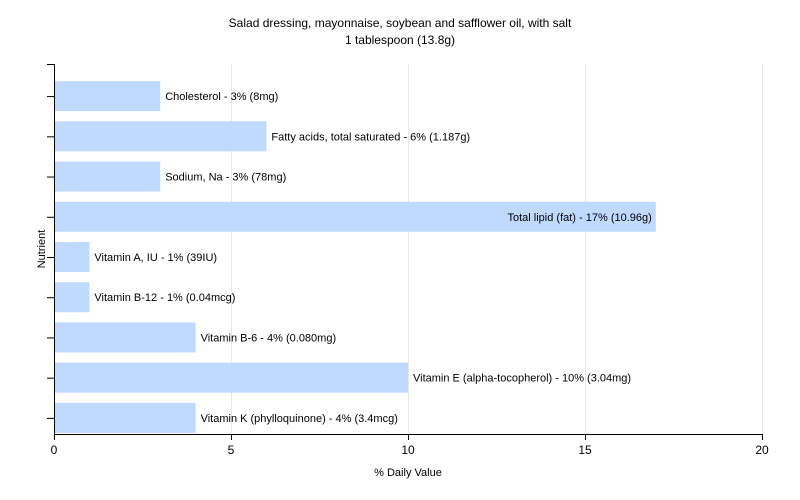  Describe the element at coordinates (225, 178) in the screenshot. I see `bar-label-3: Sodium, Na - 3% (78mg)` at that location.